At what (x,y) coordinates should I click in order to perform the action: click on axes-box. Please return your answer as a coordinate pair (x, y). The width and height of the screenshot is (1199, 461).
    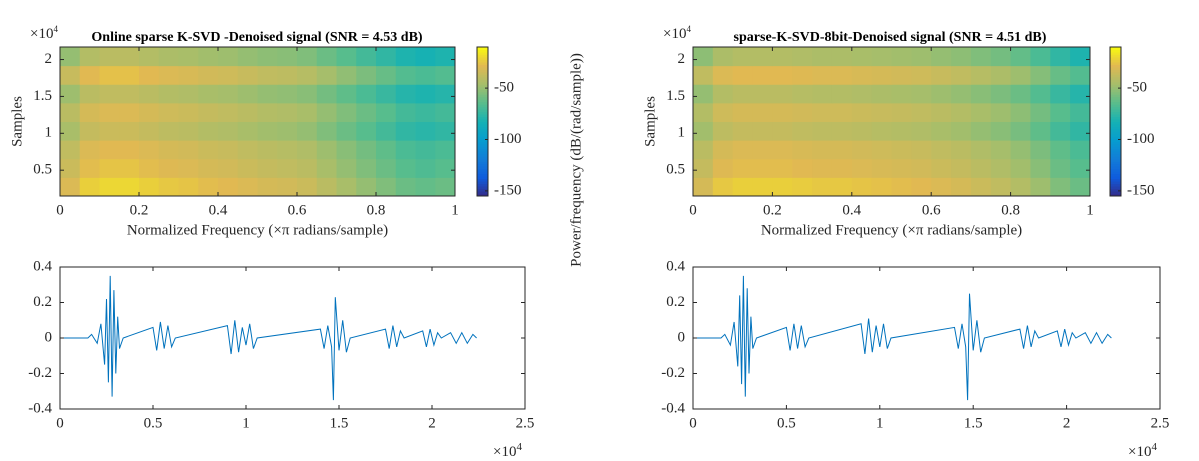
    Looking at the image, I should click on (891, 121).